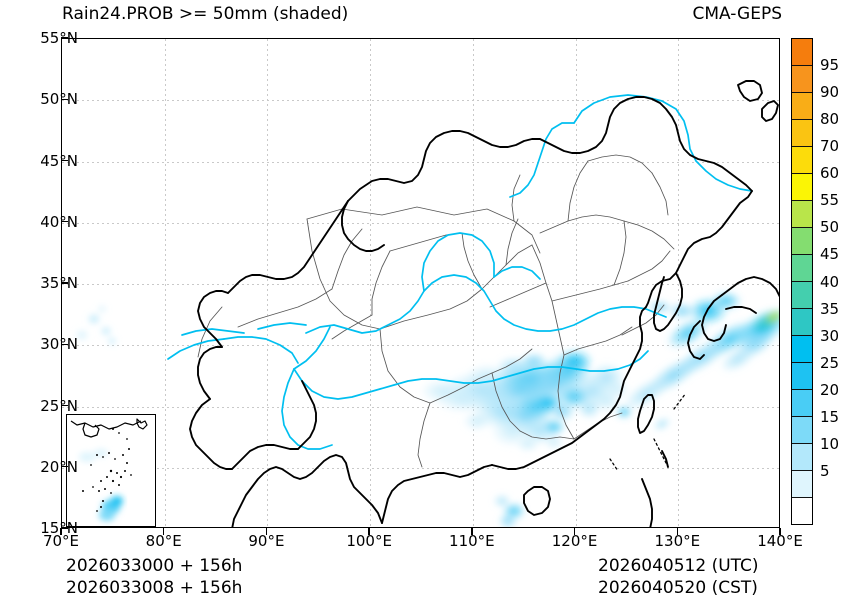 The image size is (860, 610). I want to click on y-axis-tick-label: 30°N, so click(59, 344).